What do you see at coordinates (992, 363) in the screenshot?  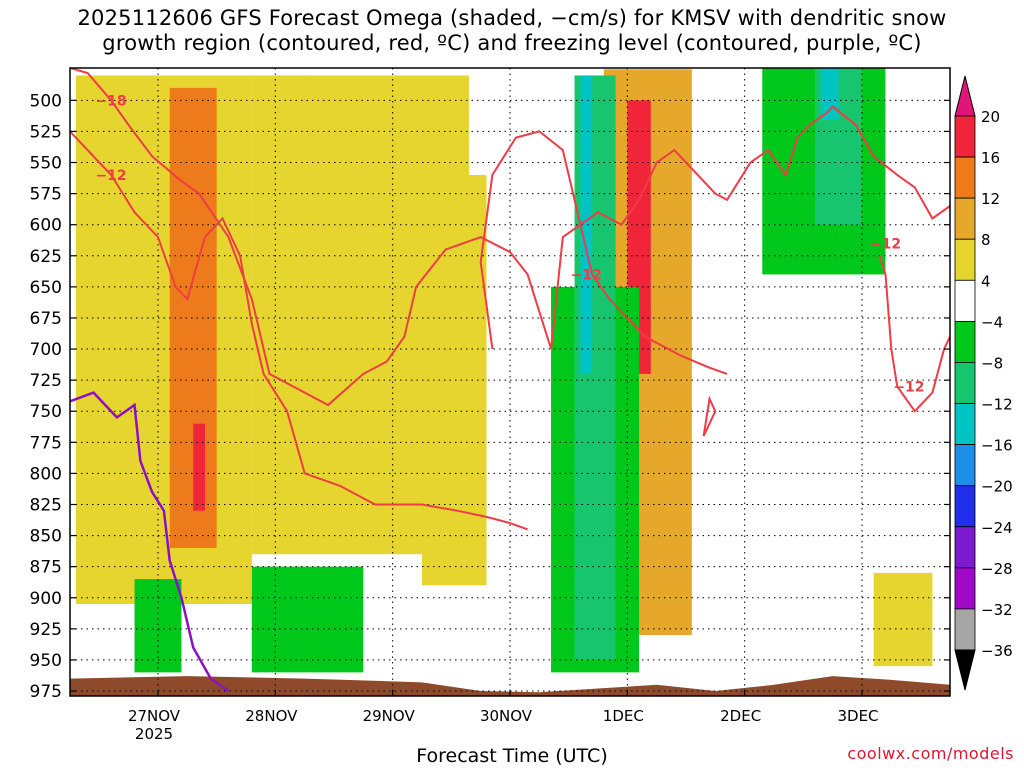 I see `colorbar-tick-label: −8` at bounding box center [992, 363].